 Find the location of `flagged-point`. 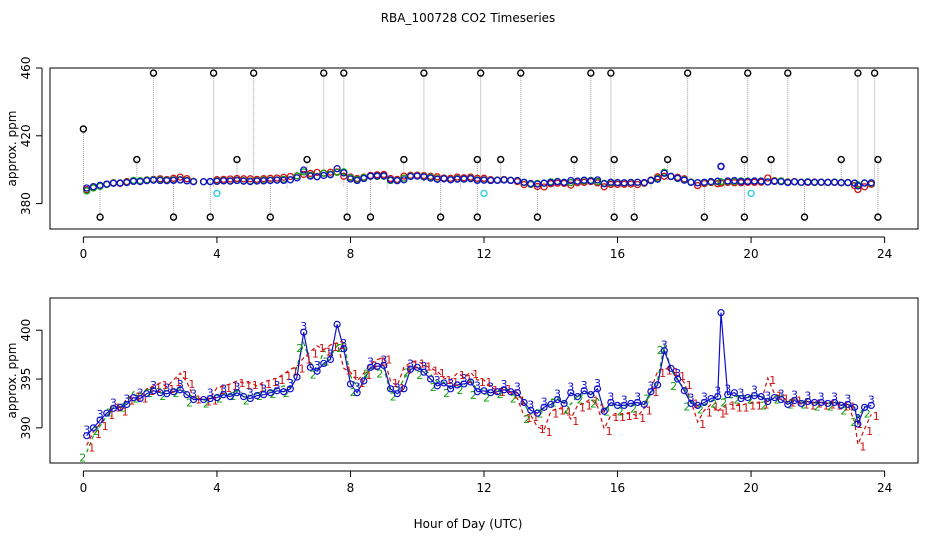

flagged-point is located at coordinates (751, 193).